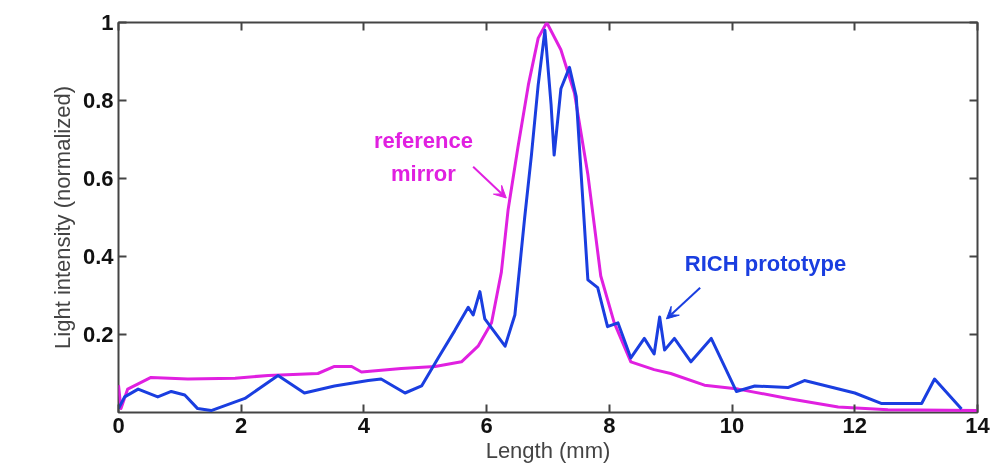 The image size is (1003, 472). Describe the element at coordinates (118, 425) in the screenshot. I see `x-tick-label: 0` at that location.